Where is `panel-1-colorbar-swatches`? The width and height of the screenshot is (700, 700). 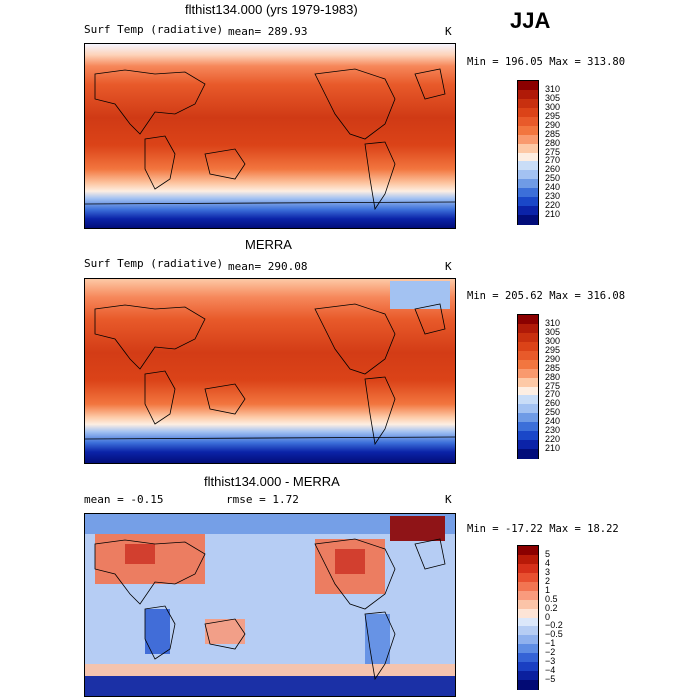
panel-1-colorbar-swatches is located at coordinates (528, 153).